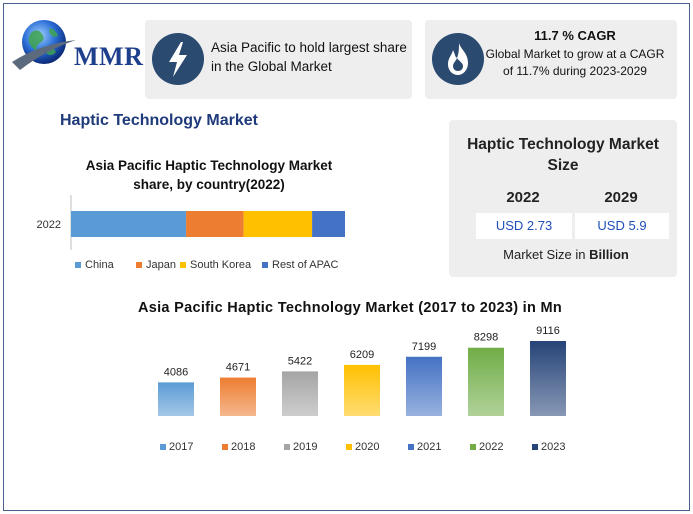 The image size is (693, 514). What do you see at coordinates (548, 378) in the screenshot?
I see `column-bar-2023` at bounding box center [548, 378].